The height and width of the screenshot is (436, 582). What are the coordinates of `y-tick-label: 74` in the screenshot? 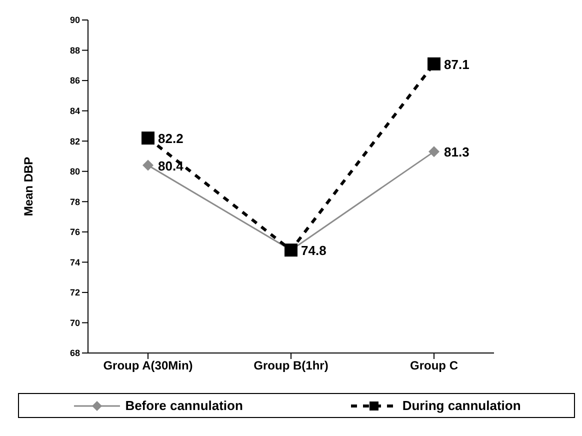 It's located at (75, 262).